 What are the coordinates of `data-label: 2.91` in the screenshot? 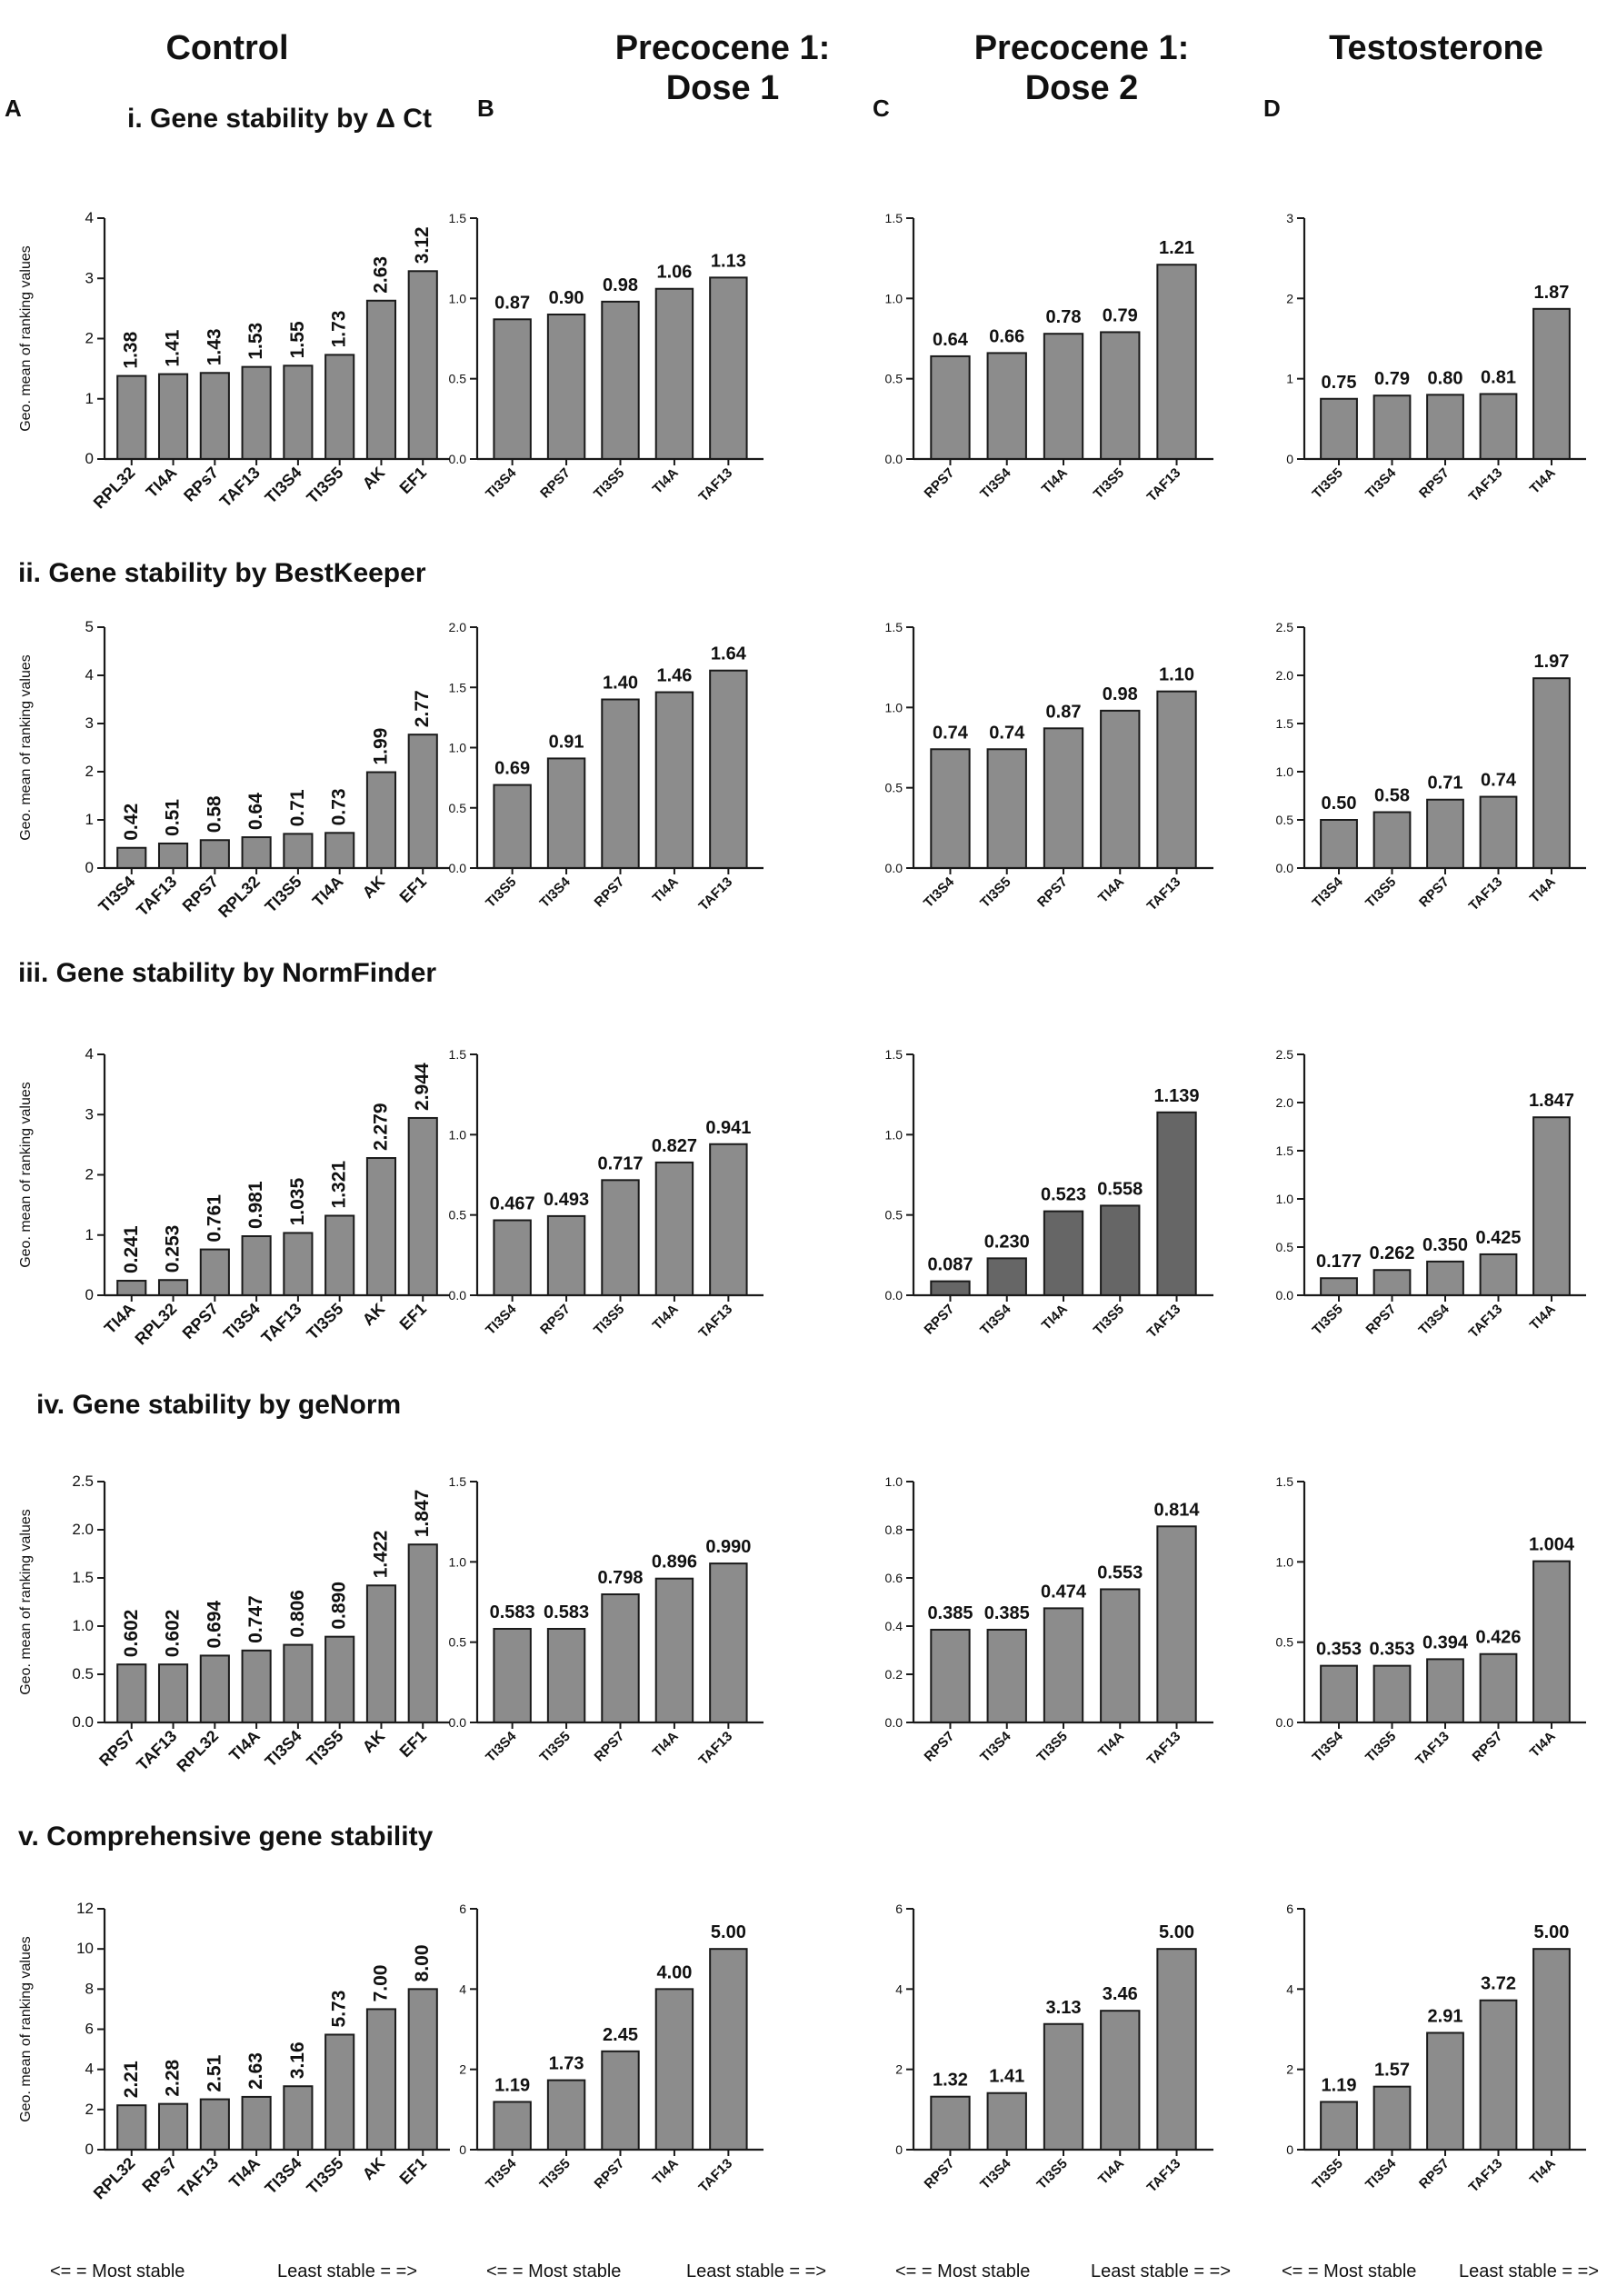 It's located at (1445, 2016).